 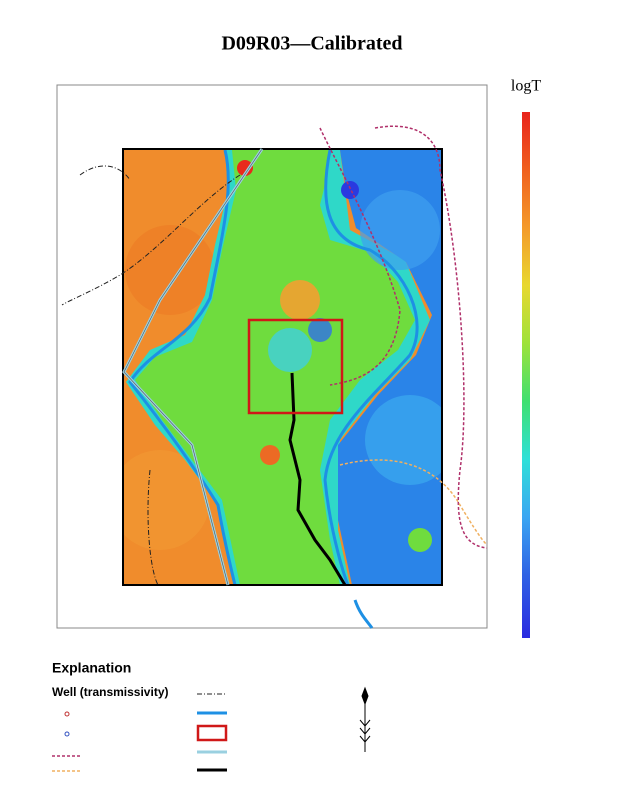 What do you see at coordinates (193, 367) in the screenshot?
I see `no-flow-boundary-core` at bounding box center [193, 367].